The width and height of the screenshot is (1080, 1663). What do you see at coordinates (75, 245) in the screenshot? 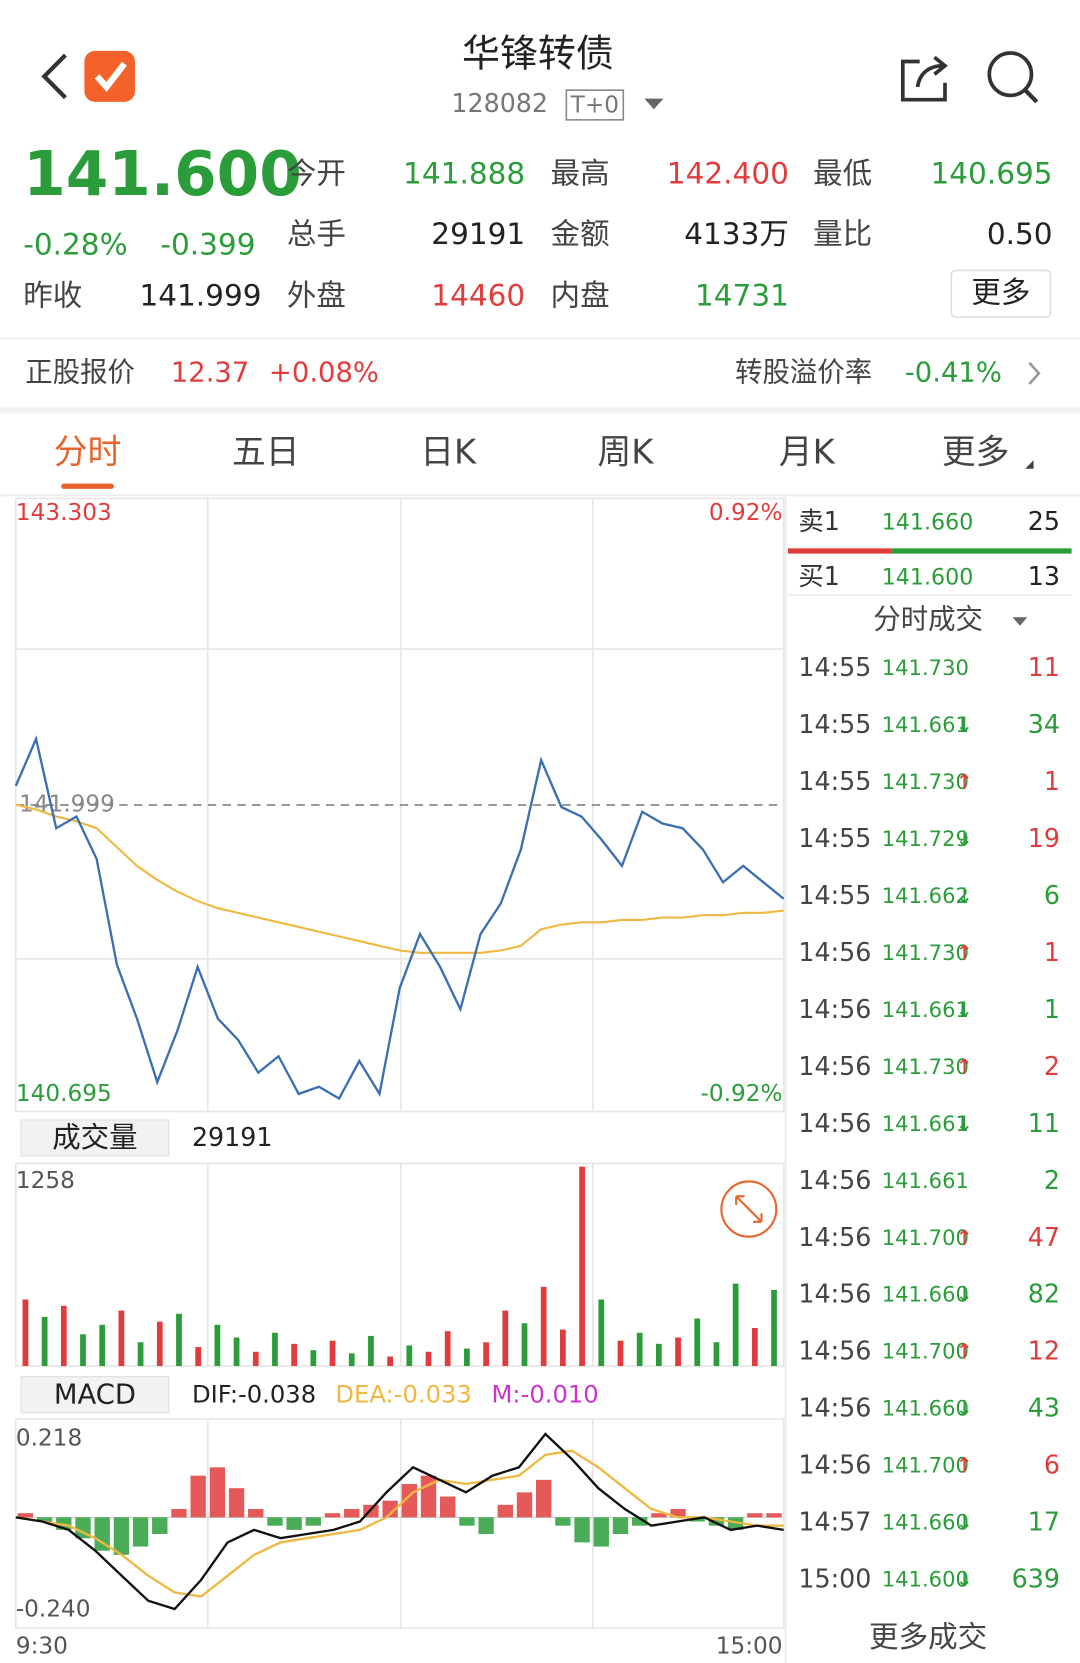
I see `change-pct: -0.28%` at bounding box center [75, 245].